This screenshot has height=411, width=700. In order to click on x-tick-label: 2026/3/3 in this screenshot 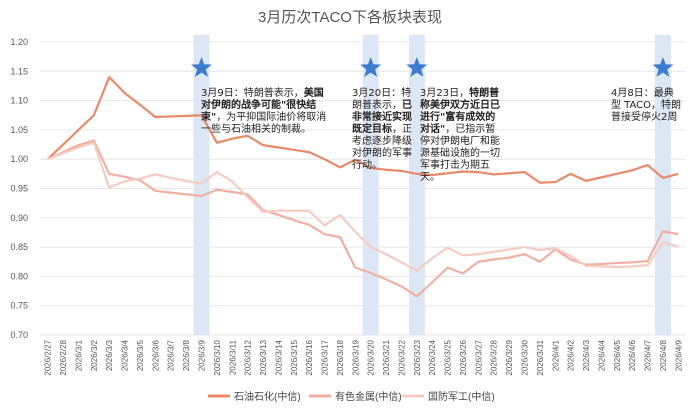, I will do `click(109, 355)`.